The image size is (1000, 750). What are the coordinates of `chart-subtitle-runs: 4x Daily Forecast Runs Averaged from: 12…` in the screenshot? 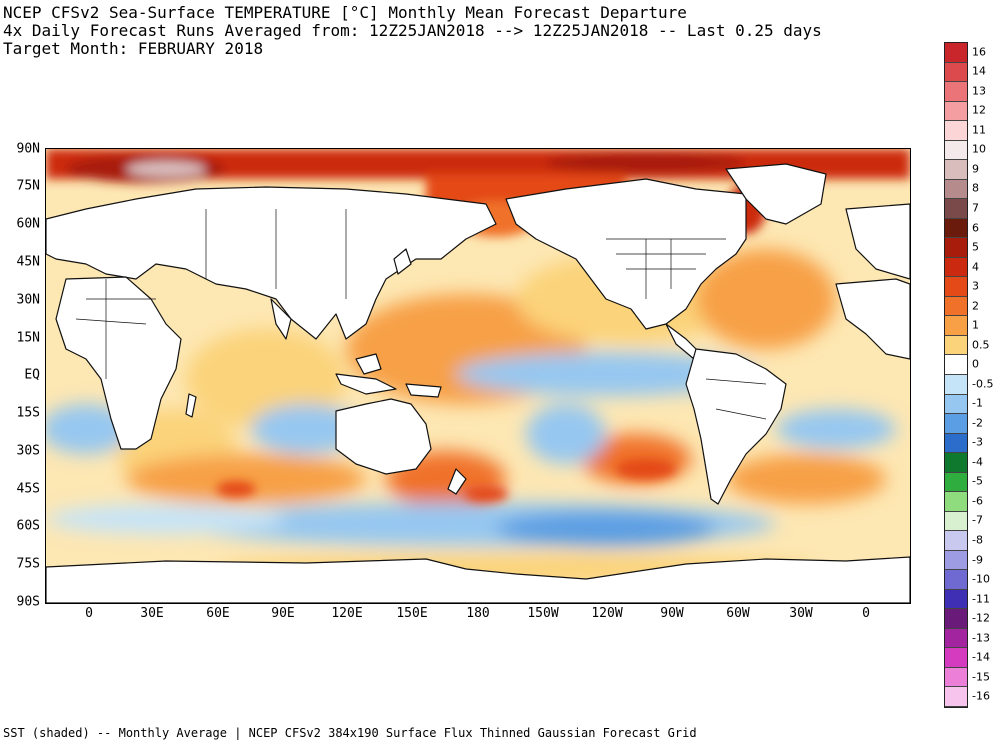 It's located at (412, 30).